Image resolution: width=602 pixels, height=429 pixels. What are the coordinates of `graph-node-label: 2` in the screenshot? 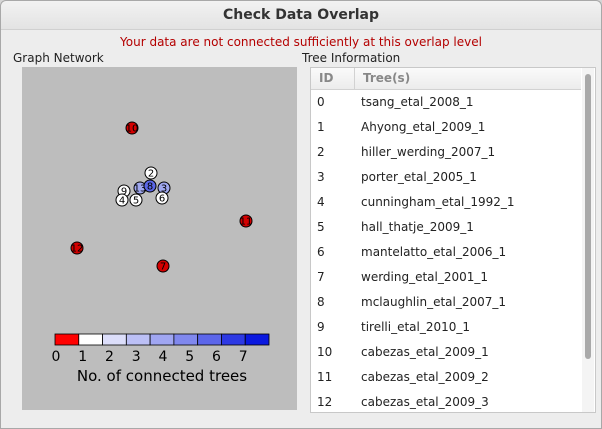 It's located at (151, 174).